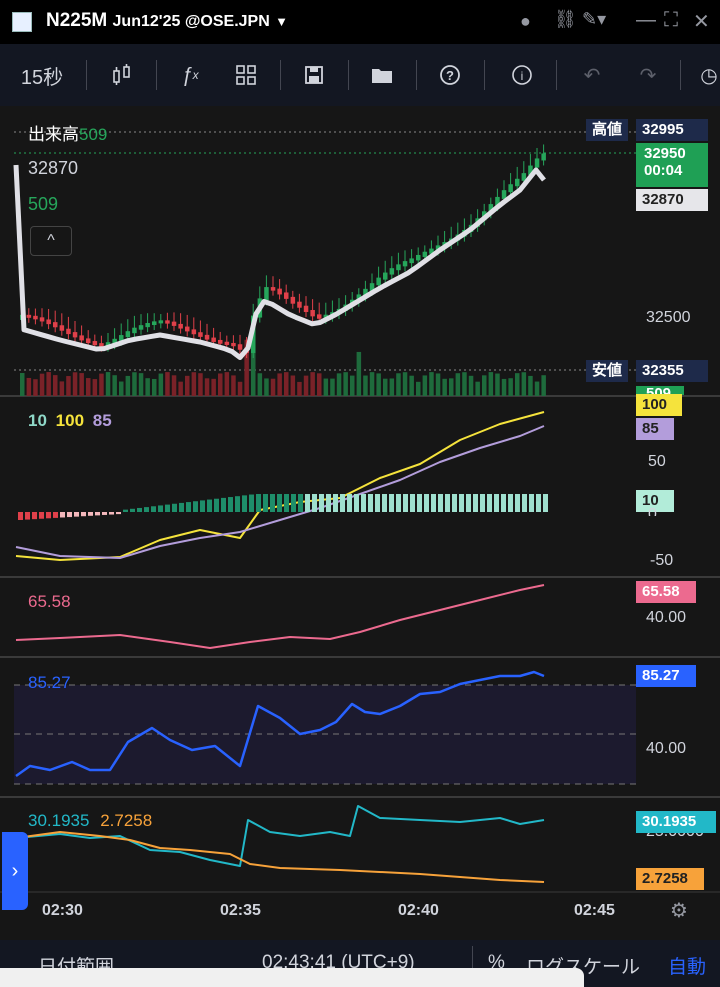 The image size is (720, 987). I want to click on info-icon: i, so click(522, 75).